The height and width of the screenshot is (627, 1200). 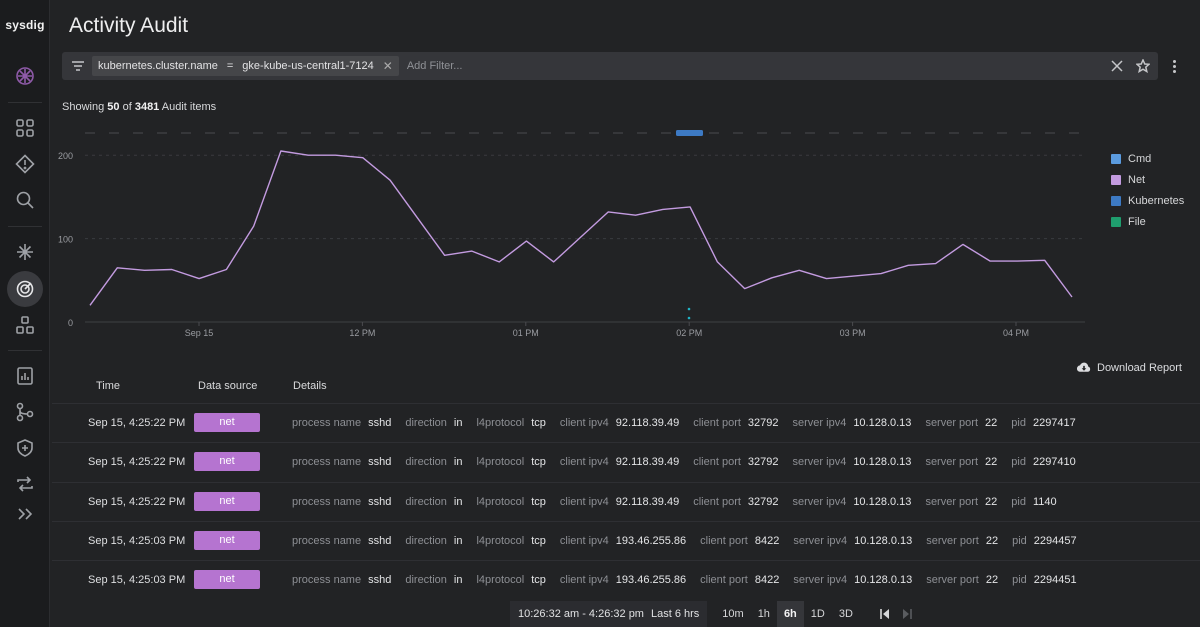 I want to click on y-tick-label: 0, so click(x=70, y=323).